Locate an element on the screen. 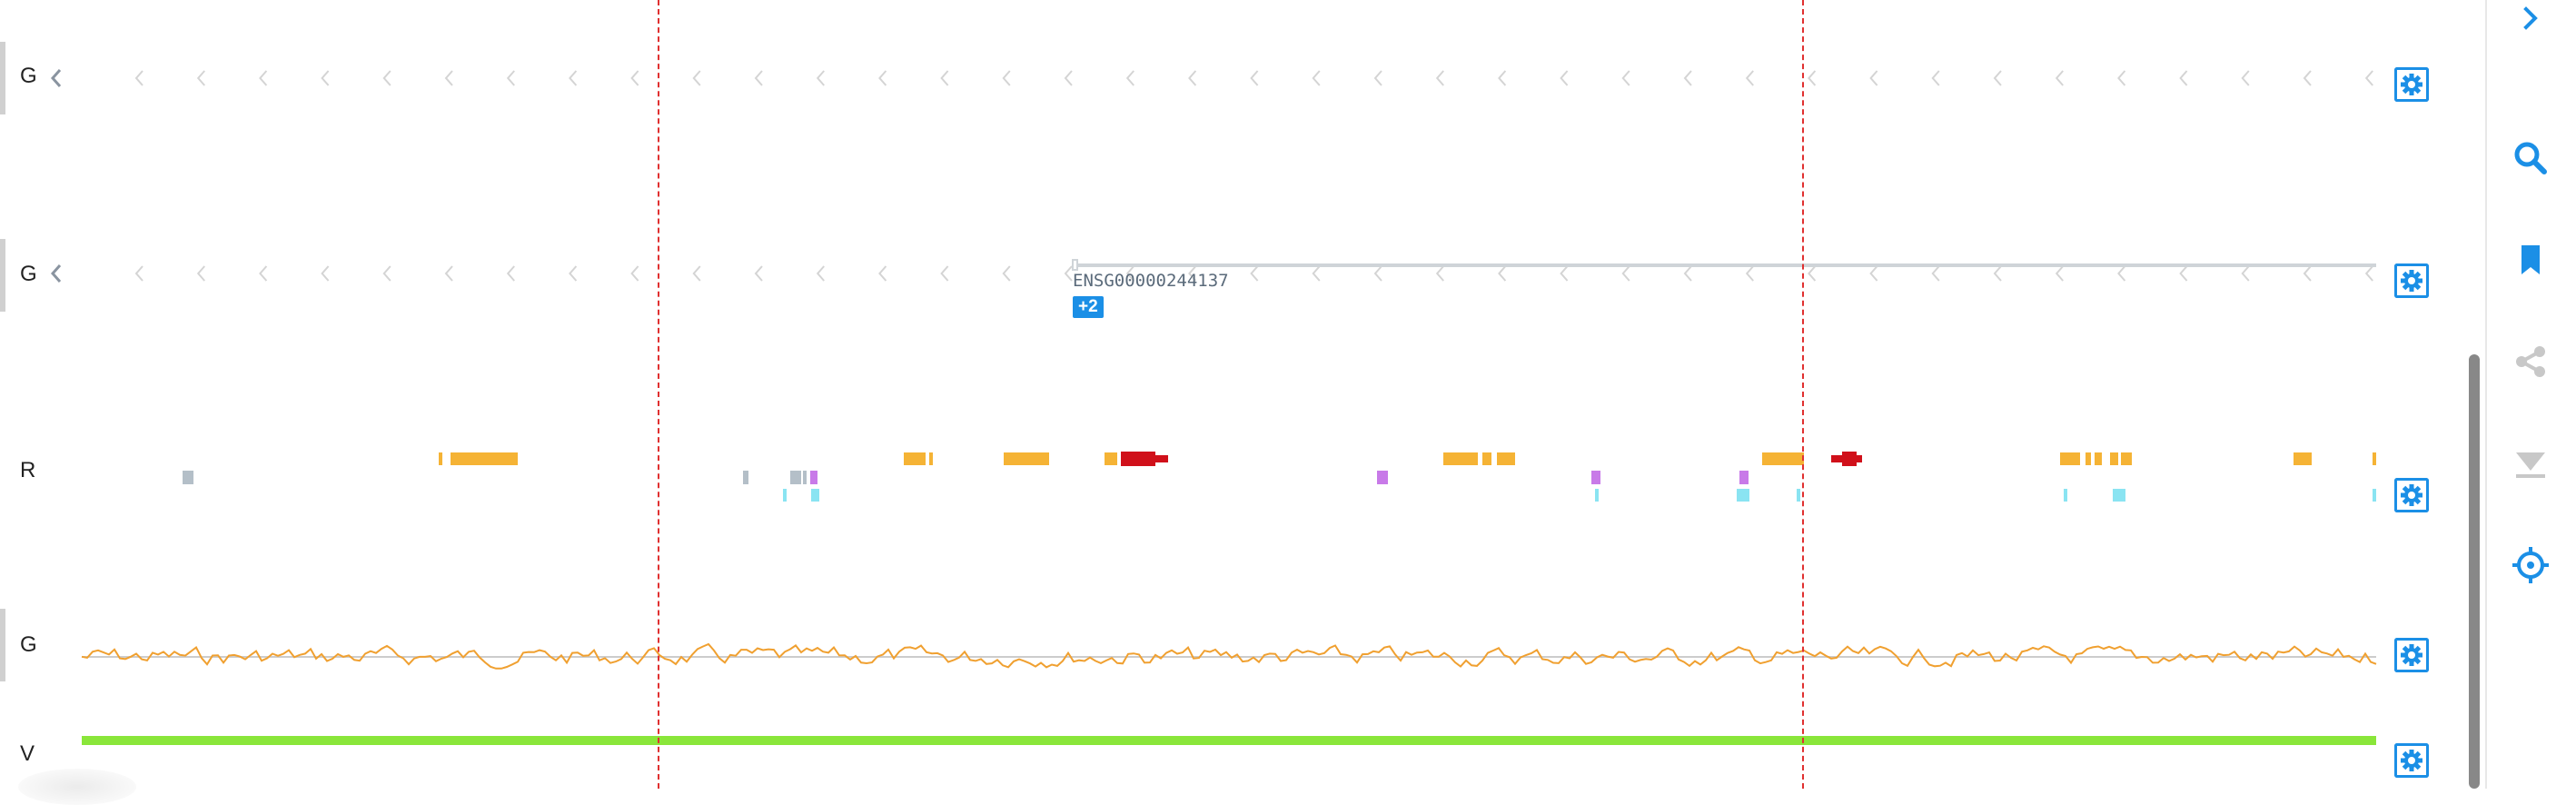  expand-panel-button is located at coordinates (2530, 24).